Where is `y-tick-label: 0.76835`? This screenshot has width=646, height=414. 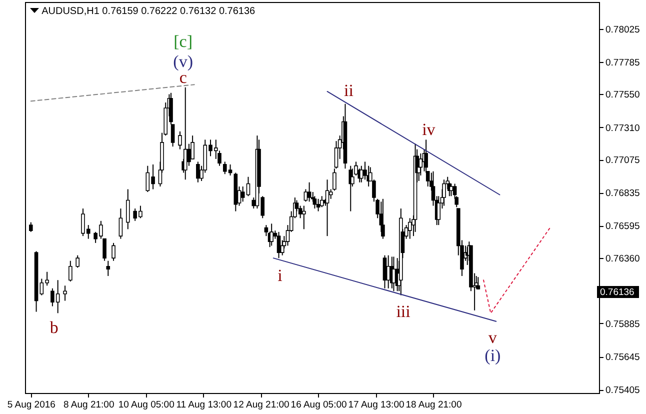
y-tick-label: 0.76835 is located at coordinates (623, 194).